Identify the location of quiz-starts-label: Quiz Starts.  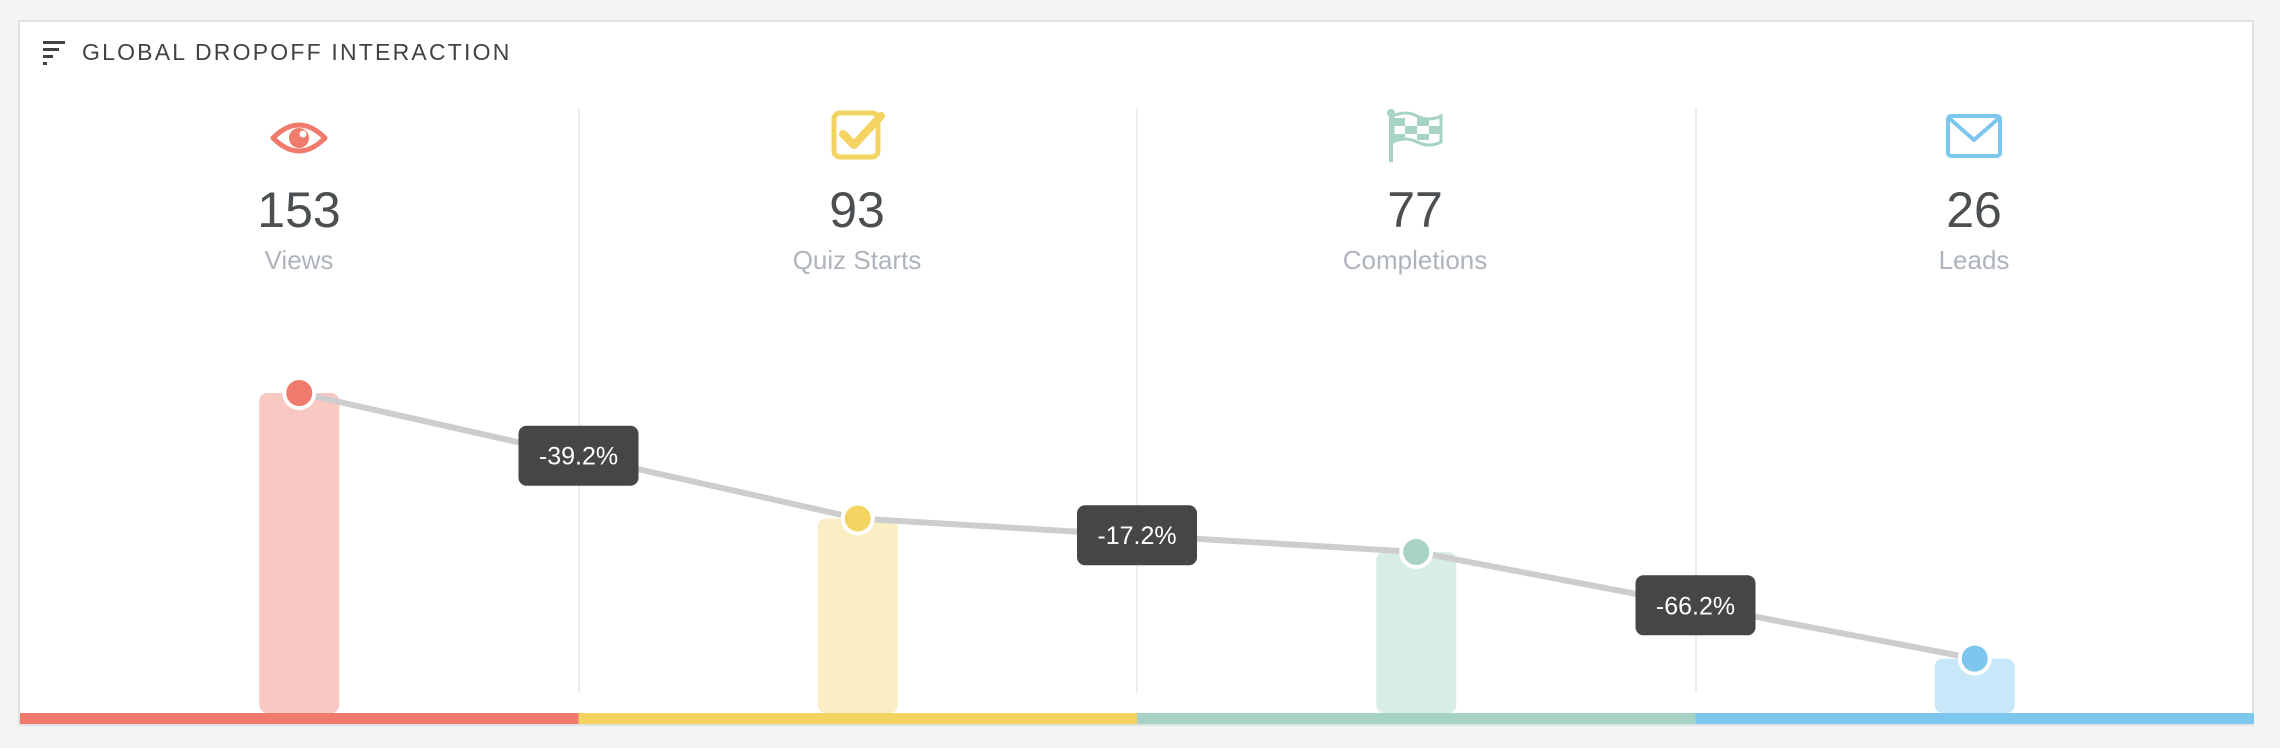
(857, 260).